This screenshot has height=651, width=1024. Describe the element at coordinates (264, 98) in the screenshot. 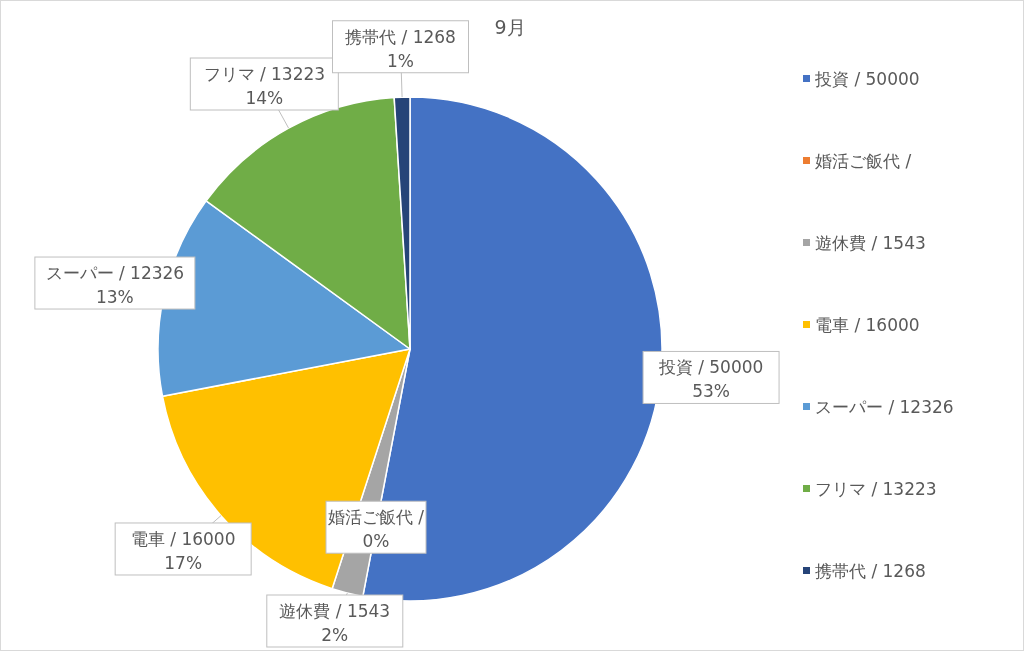

I see `data-label: 14%` at that location.